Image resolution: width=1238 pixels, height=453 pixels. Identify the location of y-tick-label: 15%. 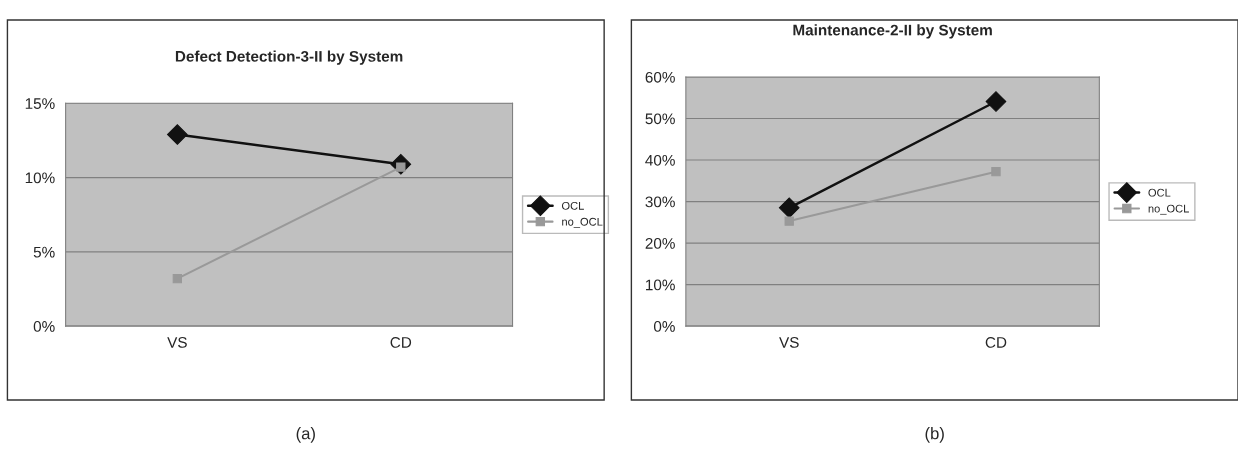
(40, 103).